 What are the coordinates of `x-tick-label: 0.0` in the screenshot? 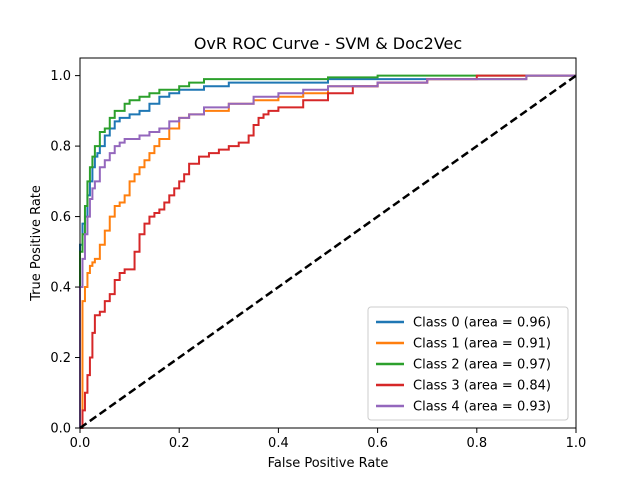 It's located at (80, 443).